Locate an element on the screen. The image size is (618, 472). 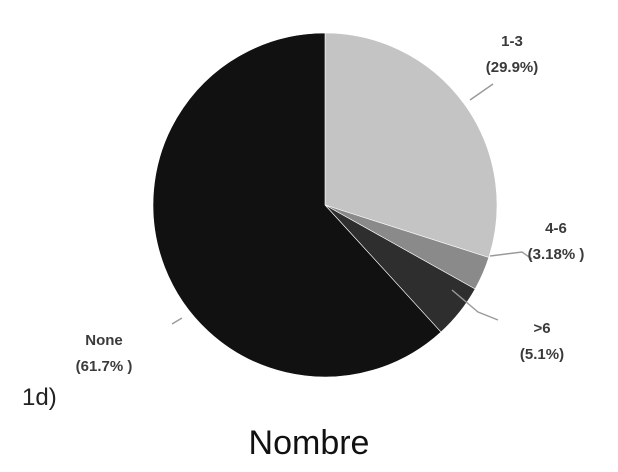
slice-percent-label: (3.18% ) is located at coordinates (556, 254).